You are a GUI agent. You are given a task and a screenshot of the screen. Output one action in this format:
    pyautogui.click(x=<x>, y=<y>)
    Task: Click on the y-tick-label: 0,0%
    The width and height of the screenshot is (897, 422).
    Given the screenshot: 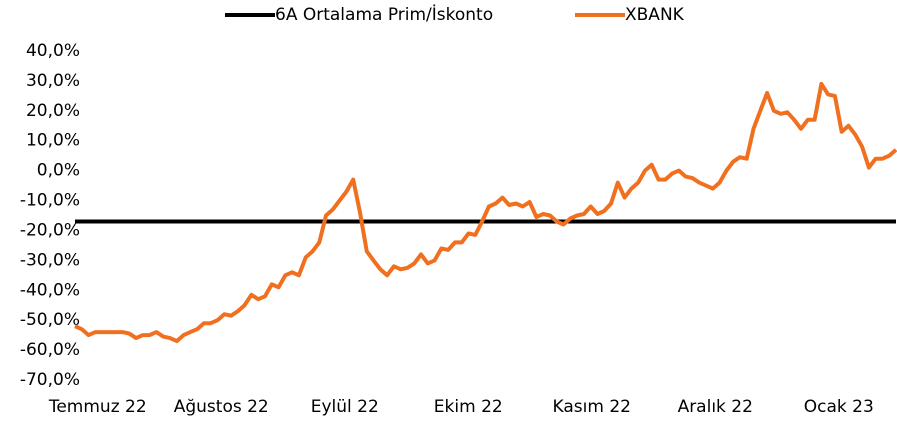 What is the action you would take?
    pyautogui.click(x=58, y=171)
    